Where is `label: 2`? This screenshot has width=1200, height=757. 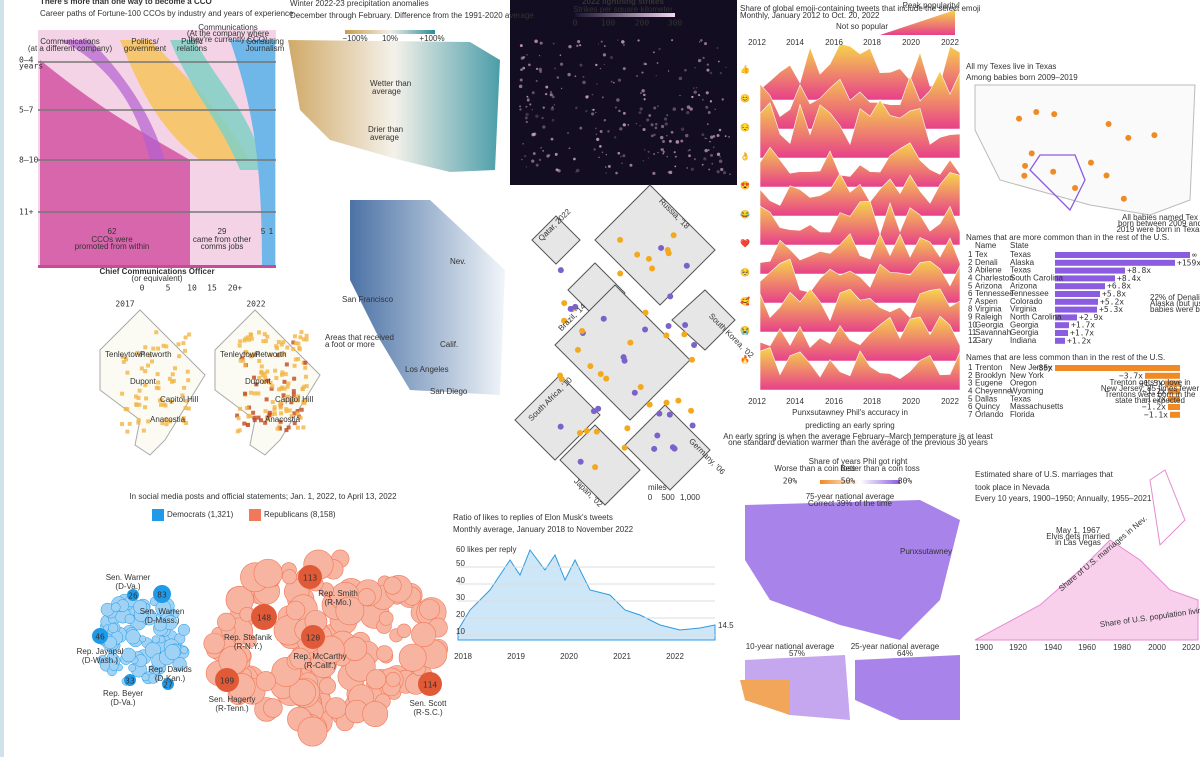
label: 2 is located at coordinates (970, 375).